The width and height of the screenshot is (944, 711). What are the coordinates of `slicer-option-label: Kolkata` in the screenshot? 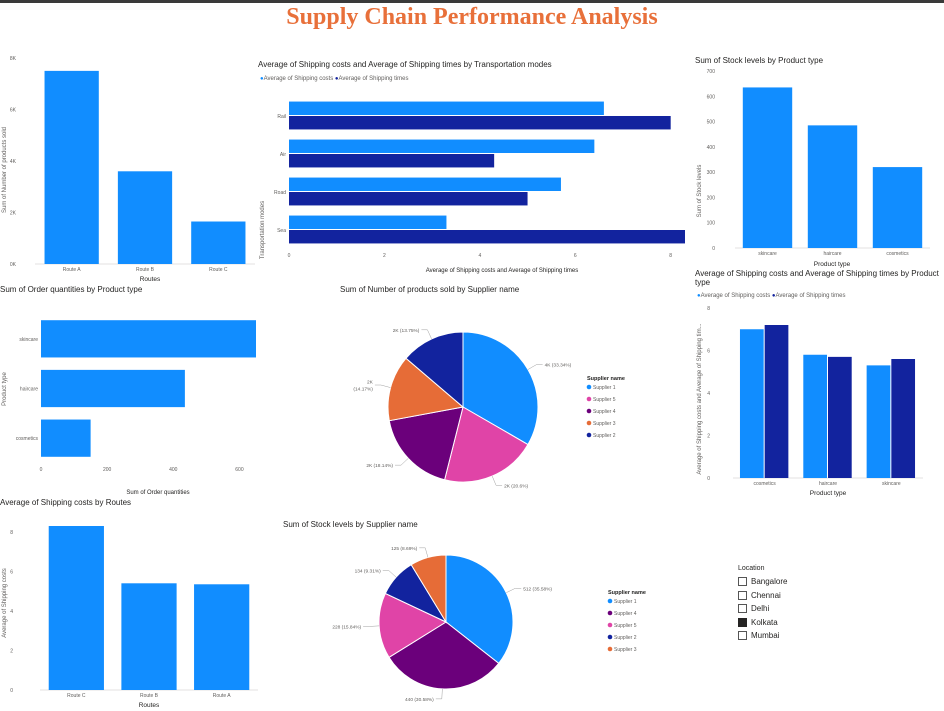 It's located at (764, 622).